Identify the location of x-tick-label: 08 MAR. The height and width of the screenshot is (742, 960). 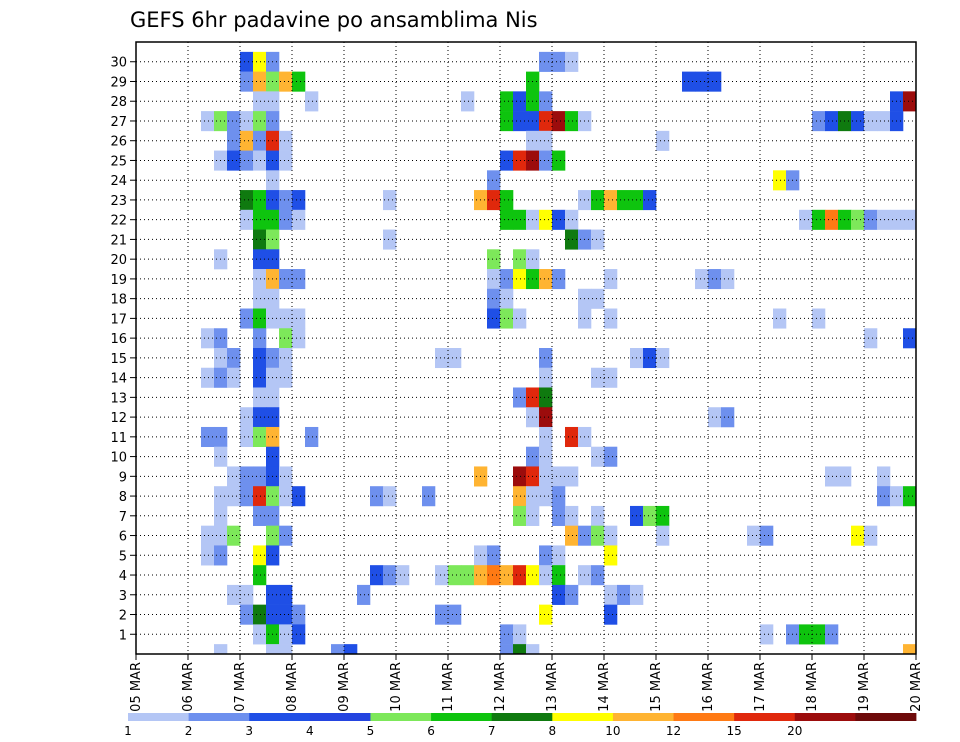
(292, 687).